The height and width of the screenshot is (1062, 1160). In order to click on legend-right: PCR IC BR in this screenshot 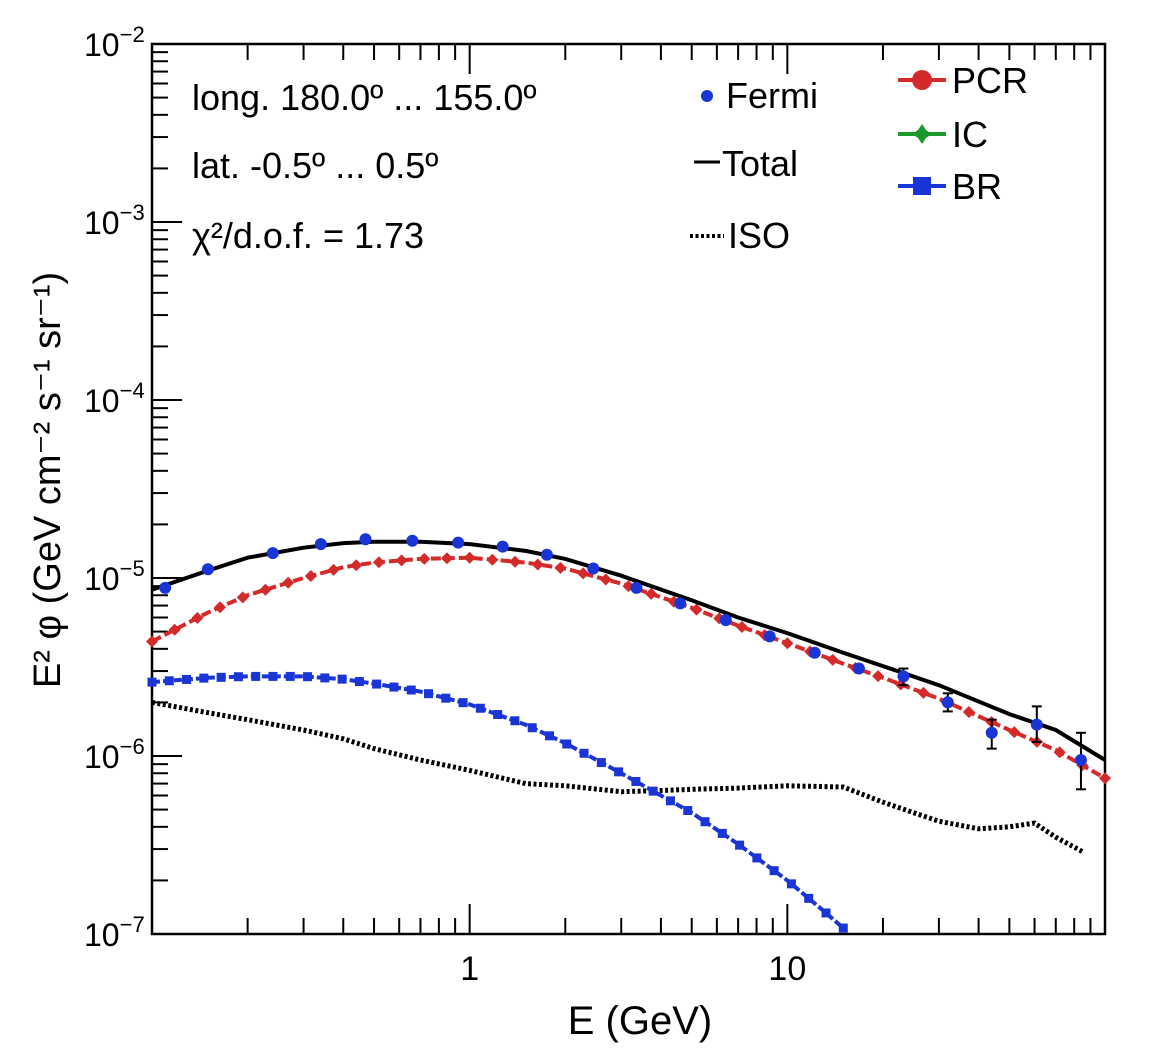, I will do `click(963, 133)`.